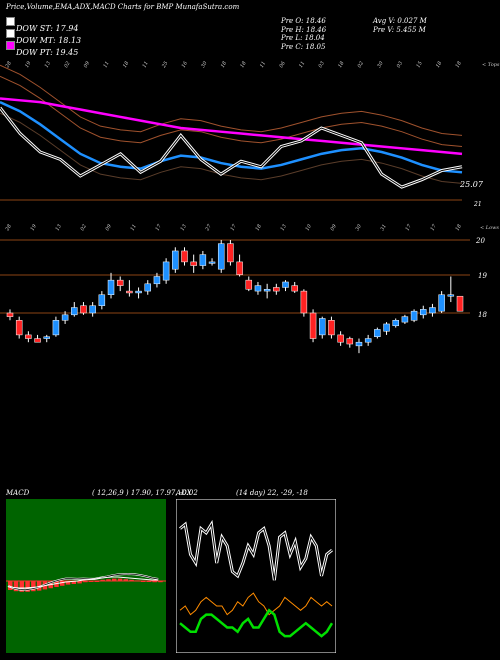 The width and height of the screenshot is (500, 660). What do you see at coordinates (309, 227) in the screenshot?
I see `date-tick-label: 10` at bounding box center [309, 227].